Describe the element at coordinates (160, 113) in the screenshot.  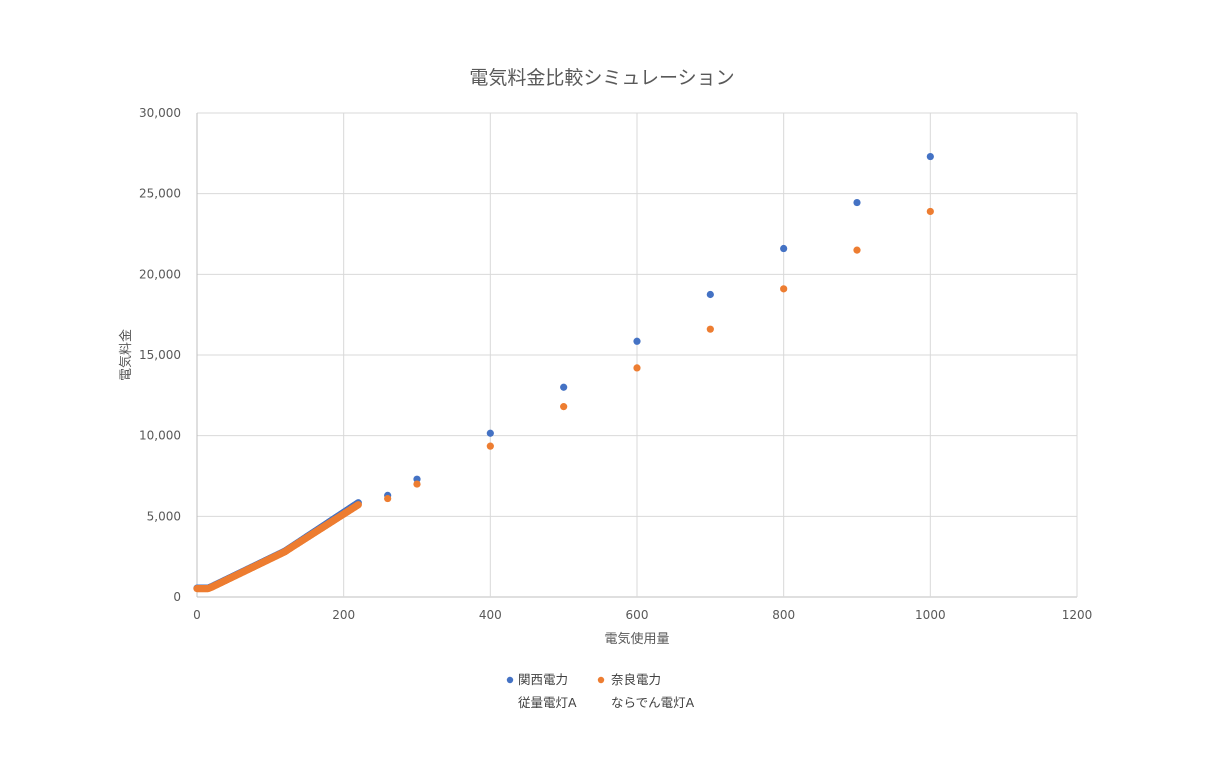
I see `y-tick-label: 30,000` at that location.